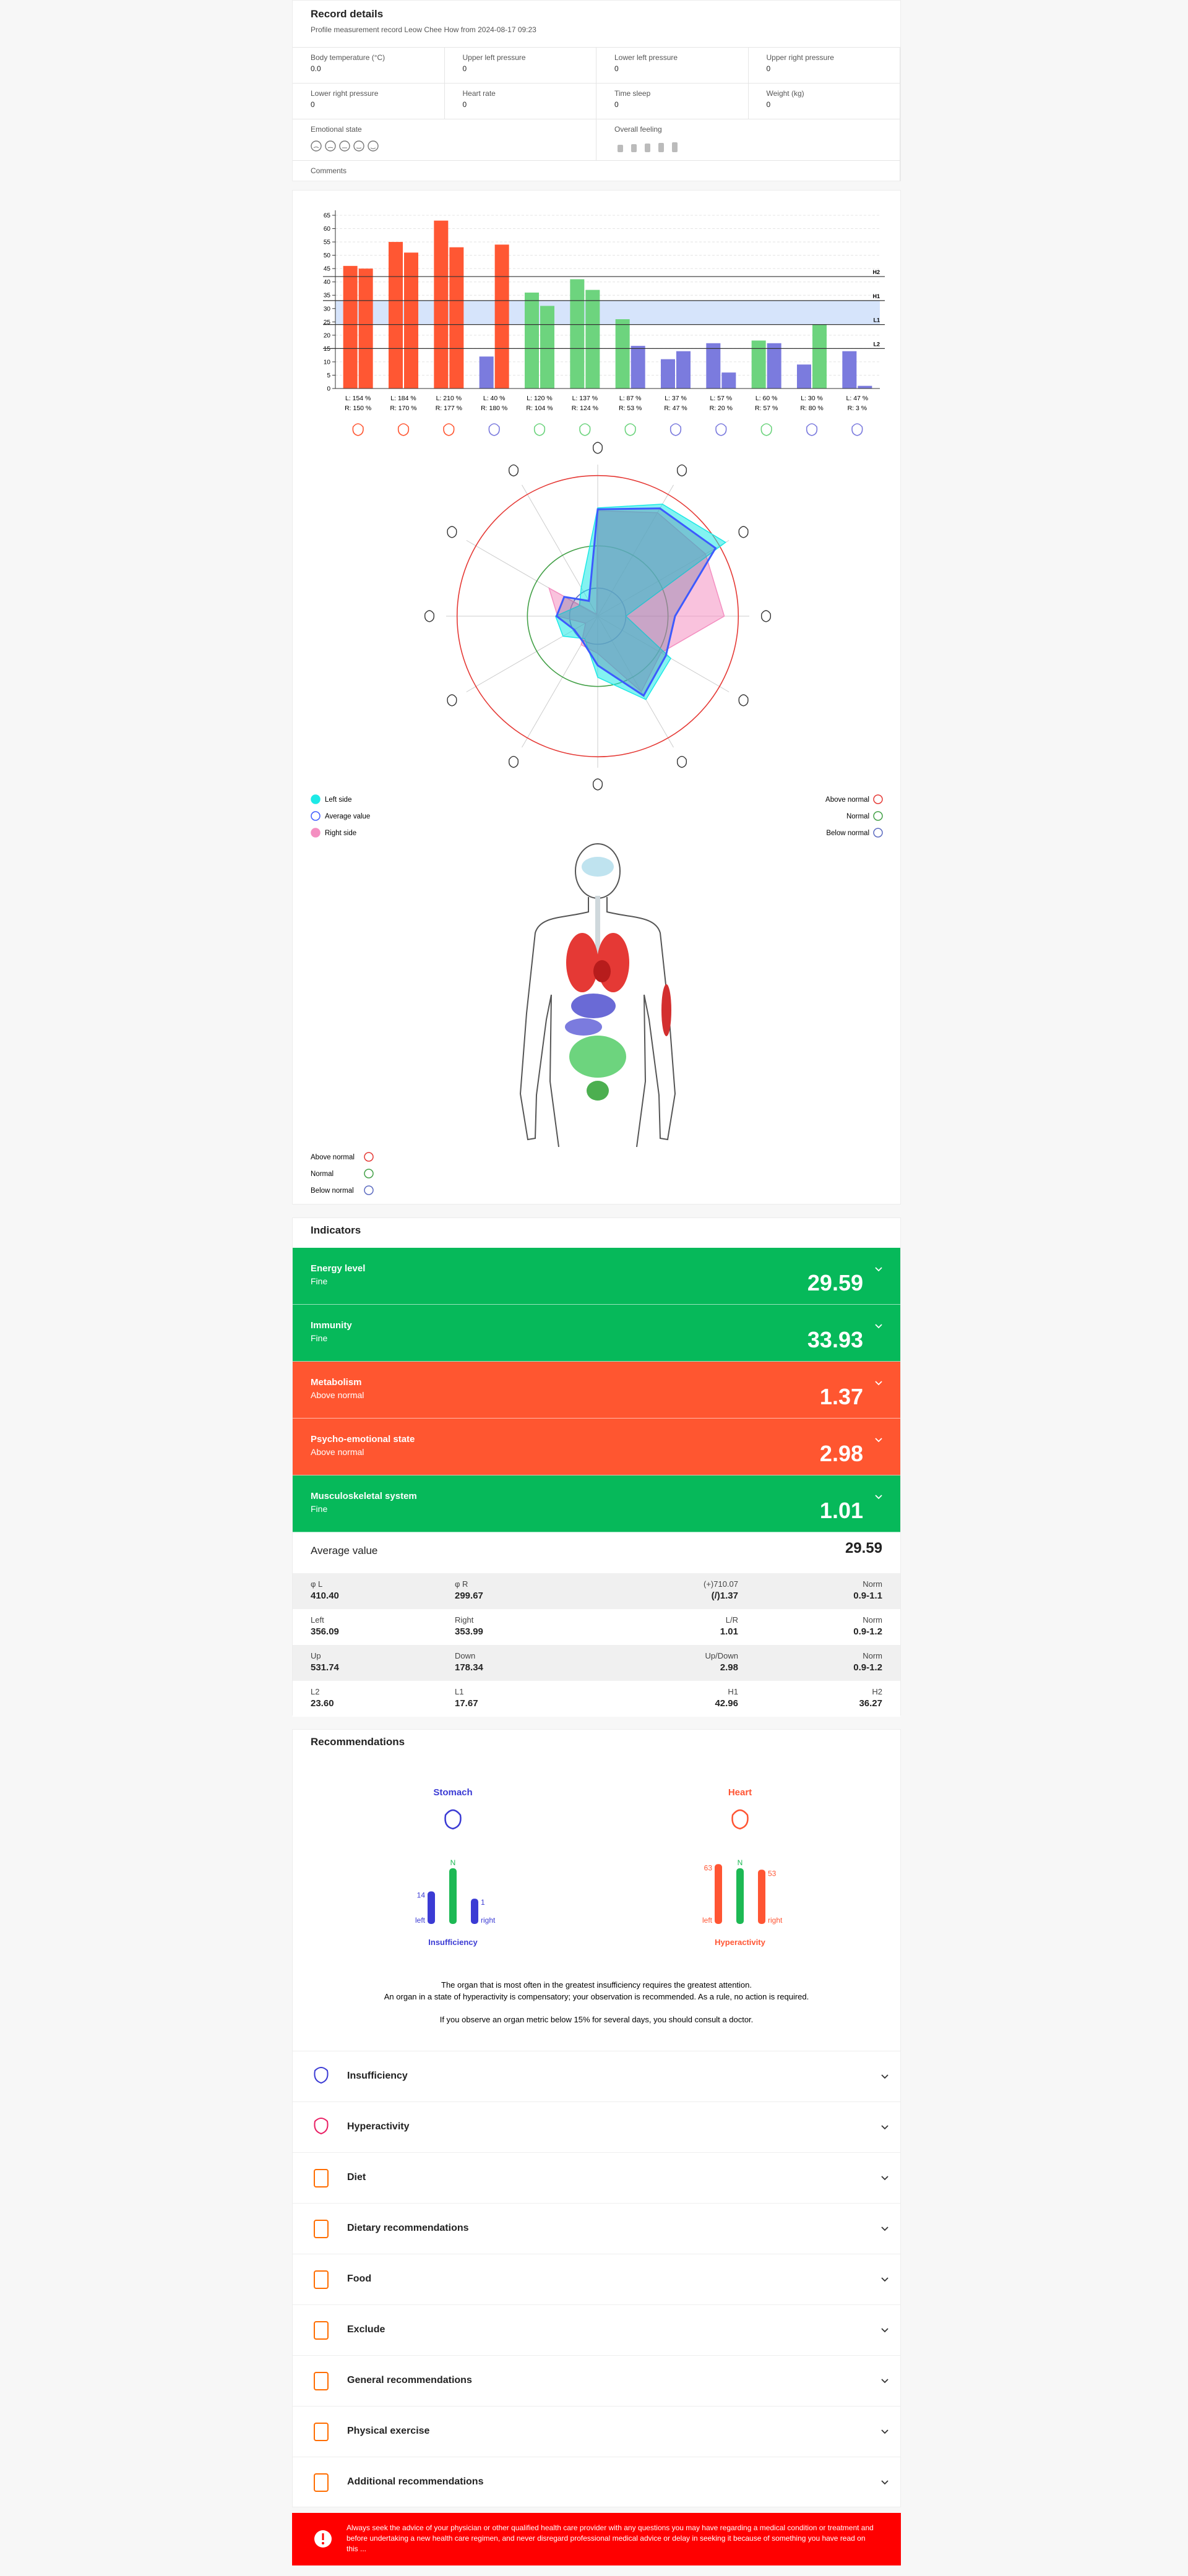 This screenshot has height=2576, width=1188. I want to click on cell-label: Left, so click(318, 1620).